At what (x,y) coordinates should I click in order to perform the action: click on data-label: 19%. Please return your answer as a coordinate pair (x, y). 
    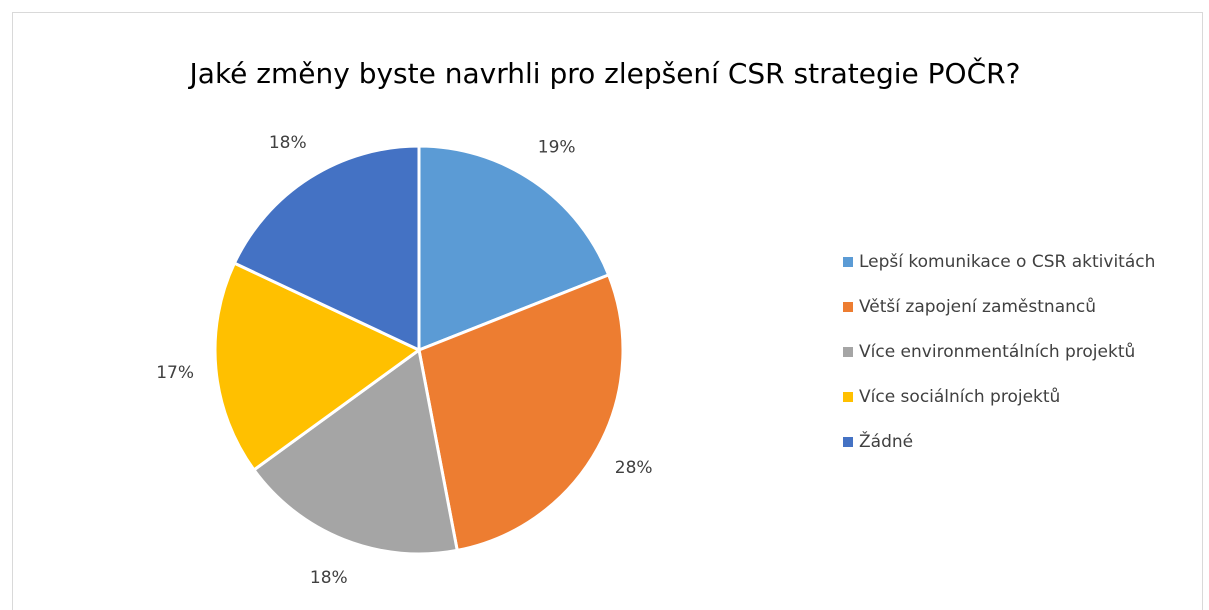
    Looking at the image, I should click on (557, 147).